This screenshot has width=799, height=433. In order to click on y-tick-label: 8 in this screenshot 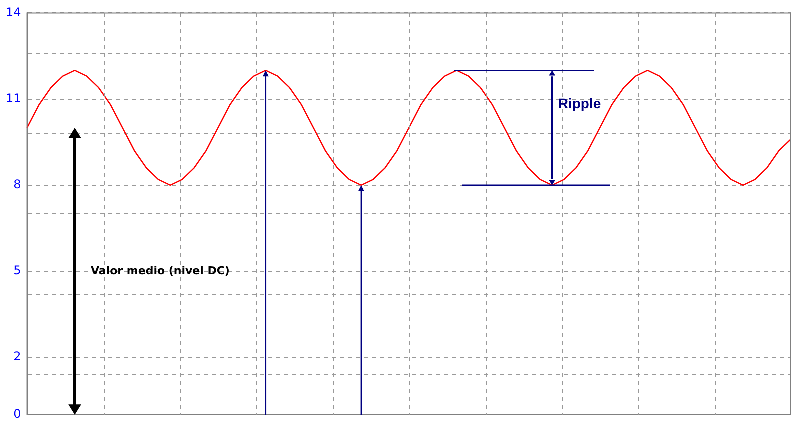, I will do `click(18, 185)`.